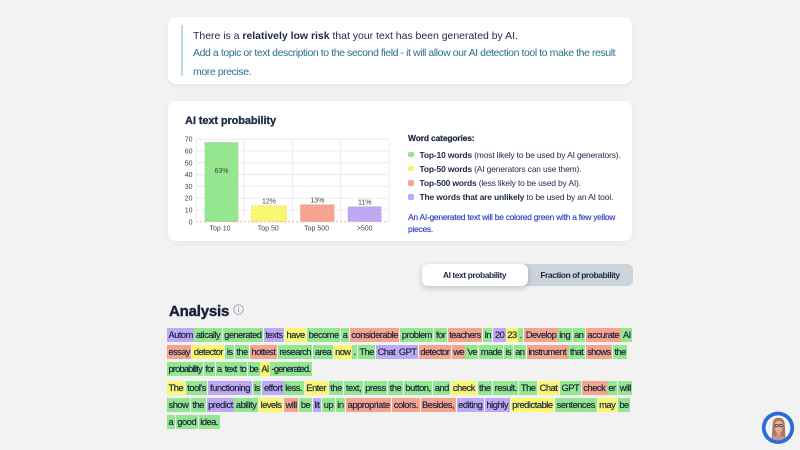 The height and width of the screenshot is (450, 800). Describe the element at coordinates (269, 202) in the screenshot. I see `svg-text: 12%` at that location.